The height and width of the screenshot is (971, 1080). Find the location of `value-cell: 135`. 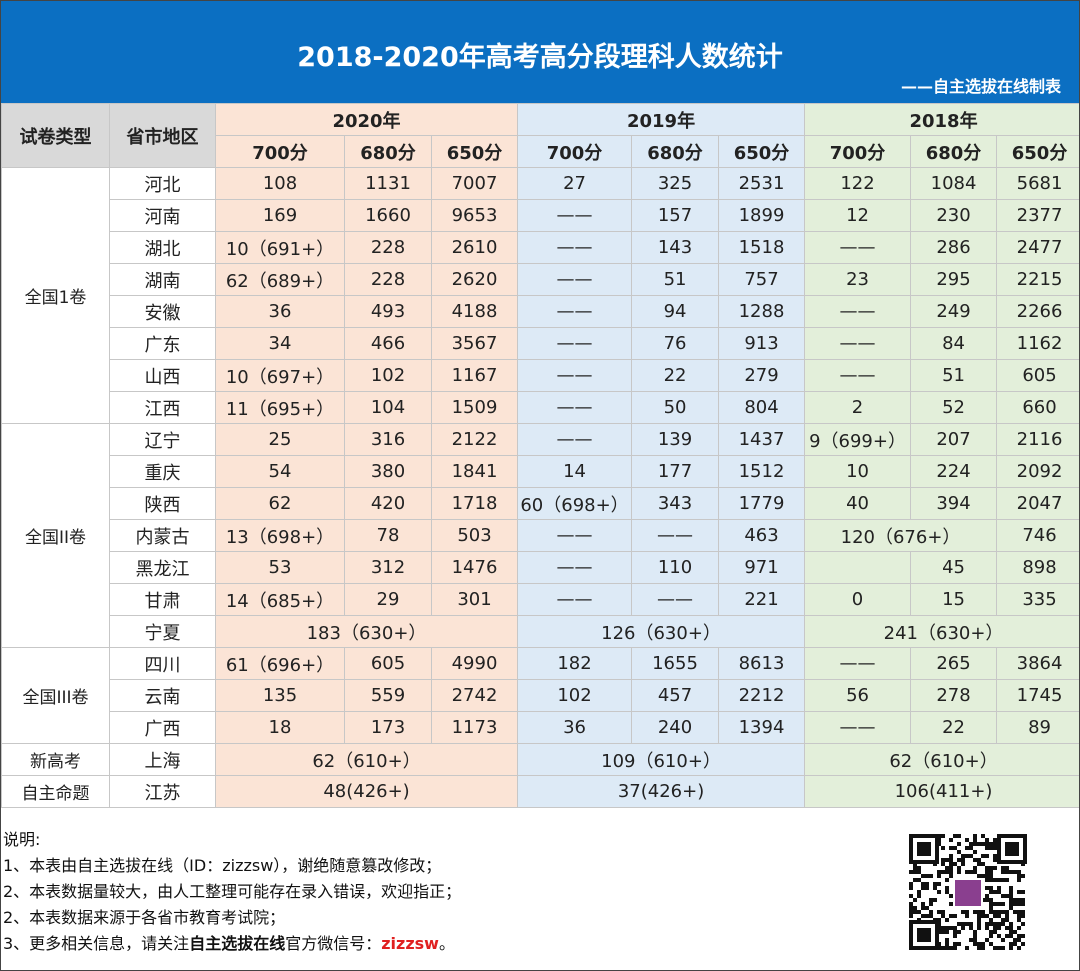

value-cell: 135 is located at coordinates (280, 695).